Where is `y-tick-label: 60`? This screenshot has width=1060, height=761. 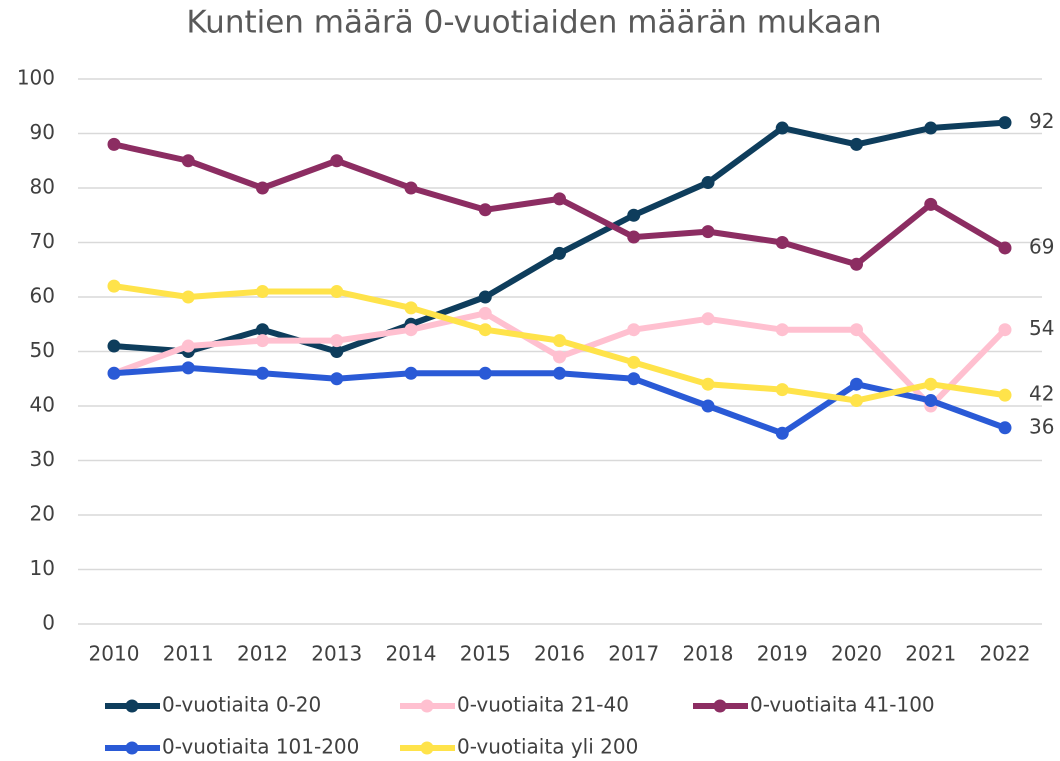 y-tick-label: 60 is located at coordinates (42, 296).